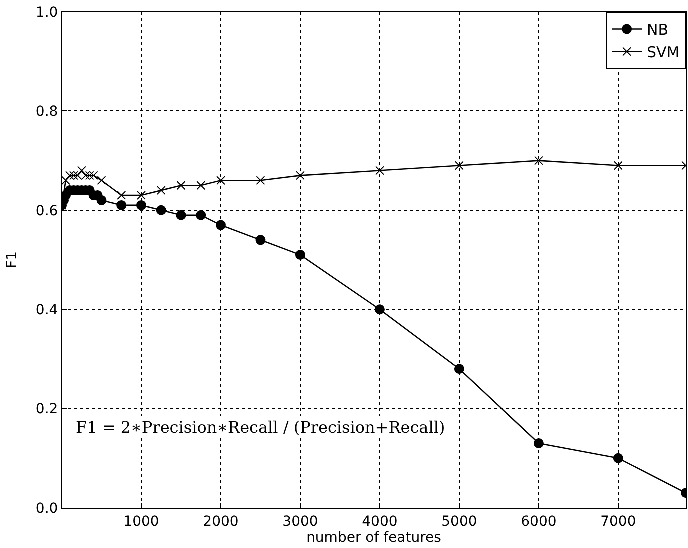  Describe the element at coordinates (663, 53) in the screenshot. I see `legend-label: SVM` at that location.